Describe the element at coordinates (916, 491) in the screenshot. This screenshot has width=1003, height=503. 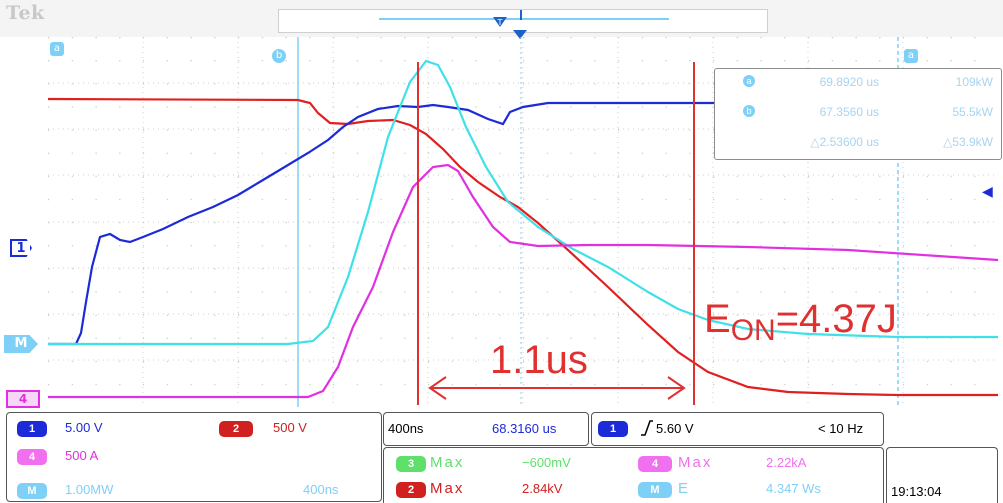
I see `clock-time: 19:13:04` at that location.